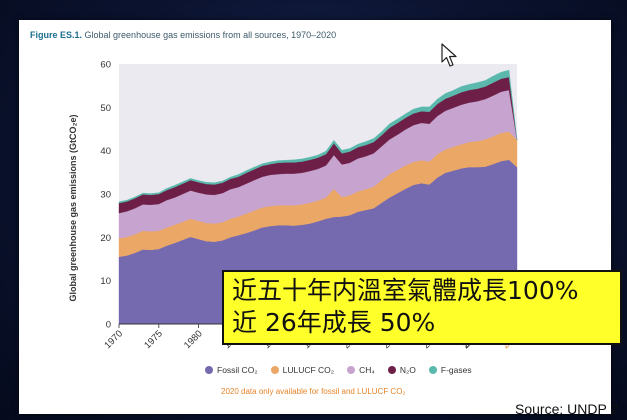  I want to click on legend-label: Fossil CO₂, so click(237, 370).